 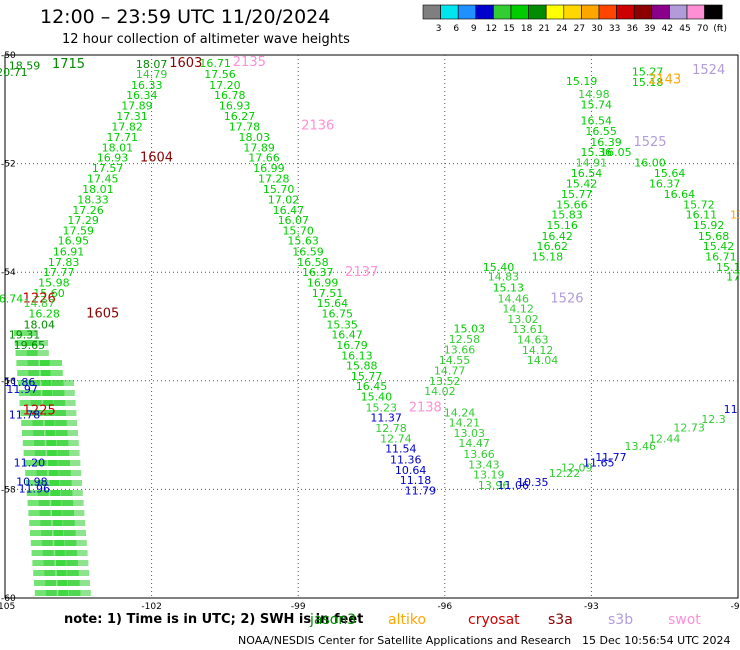 What do you see at coordinates (298, 230) in the screenshot?
I see `wave-height-label: 15.70` at bounding box center [298, 230].